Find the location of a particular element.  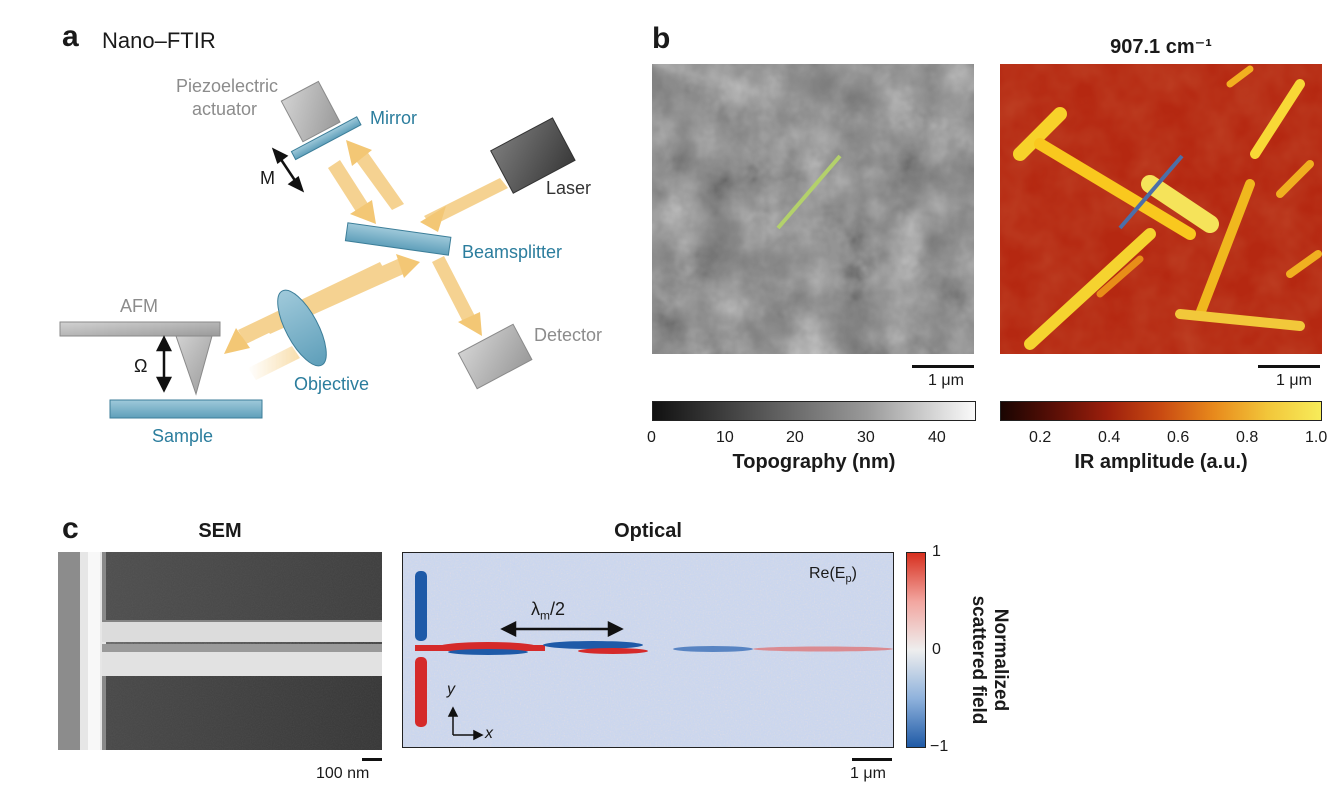

panel-a-title: Nano–FTIR is located at coordinates (159, 40).